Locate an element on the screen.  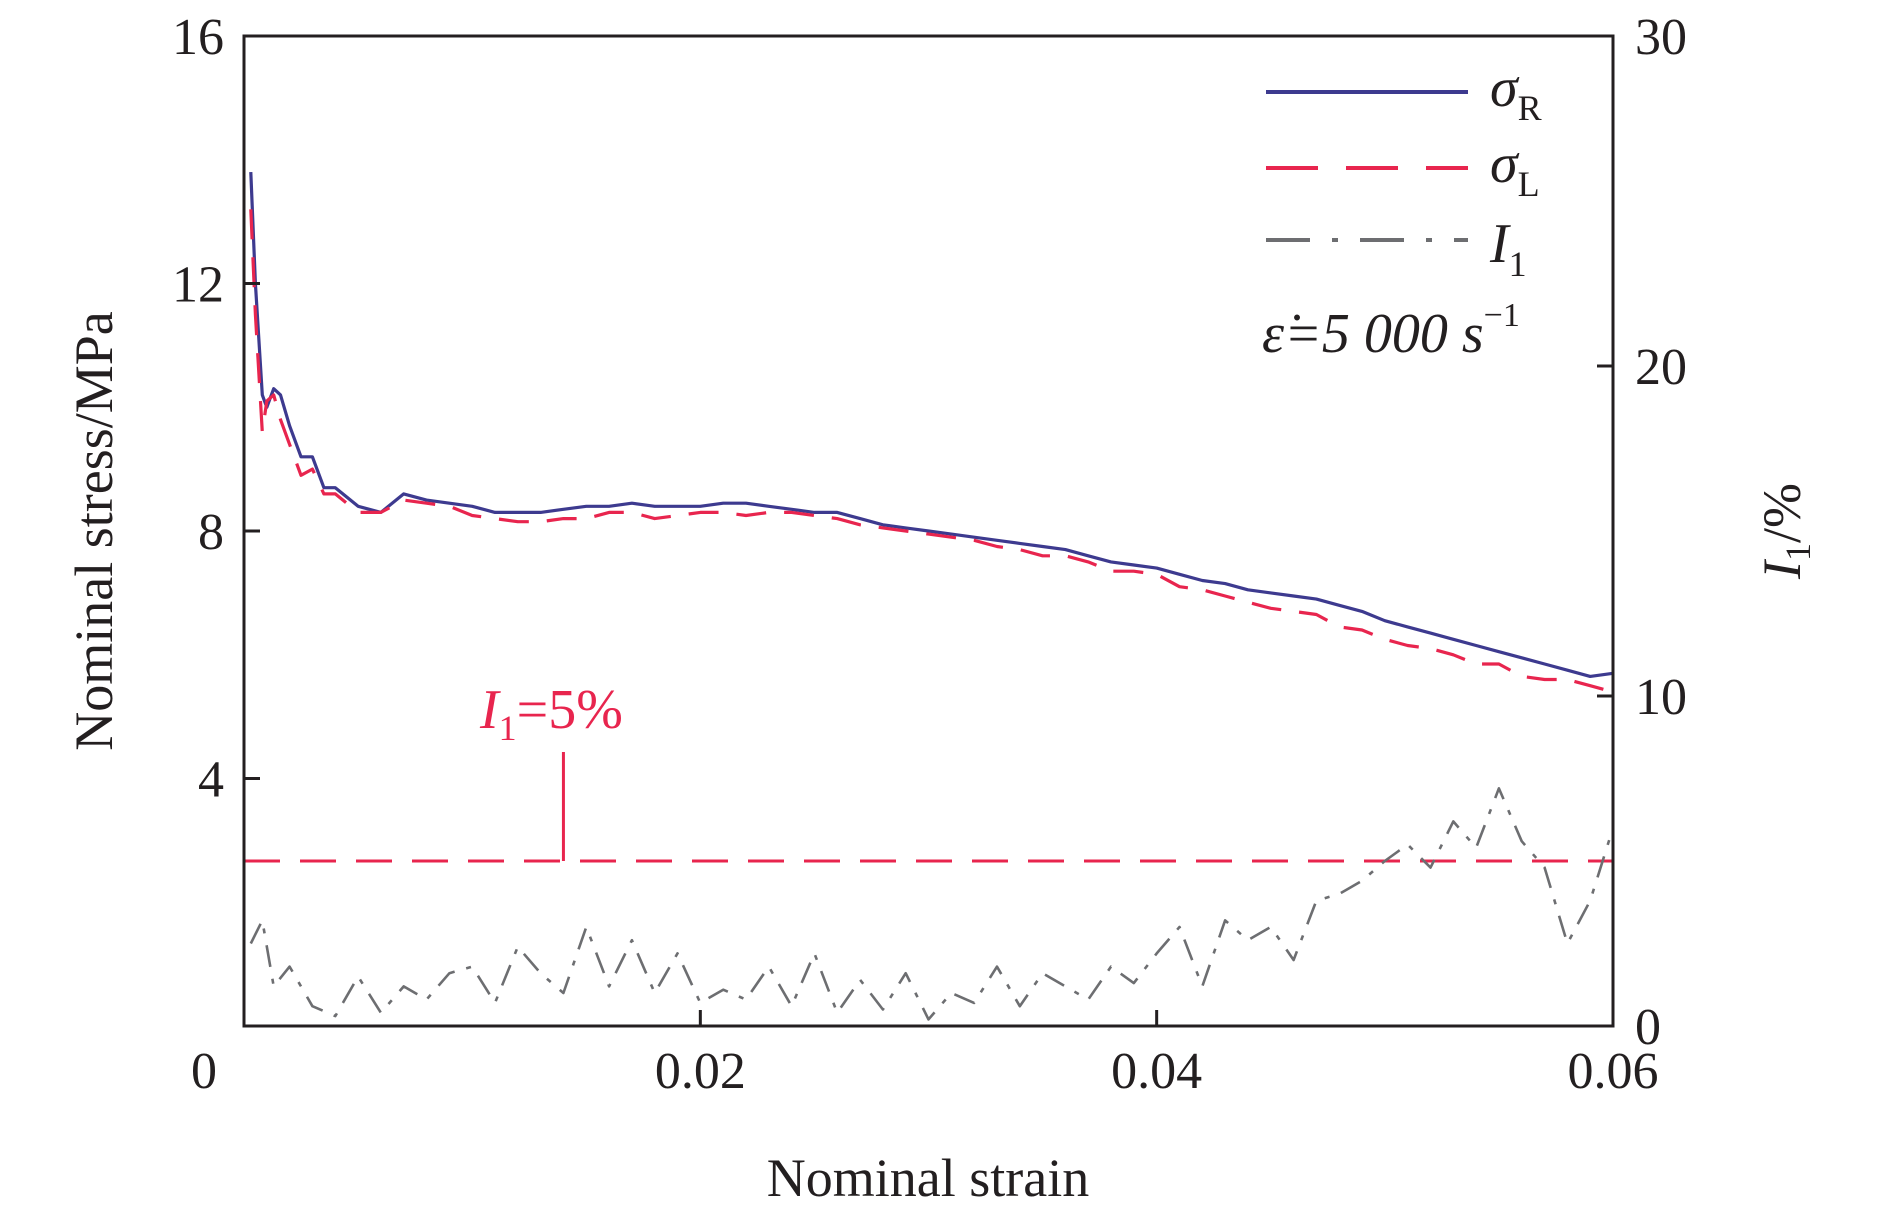
legend-label-sigma-r-sub: R is located at coordinates (1530, 108).